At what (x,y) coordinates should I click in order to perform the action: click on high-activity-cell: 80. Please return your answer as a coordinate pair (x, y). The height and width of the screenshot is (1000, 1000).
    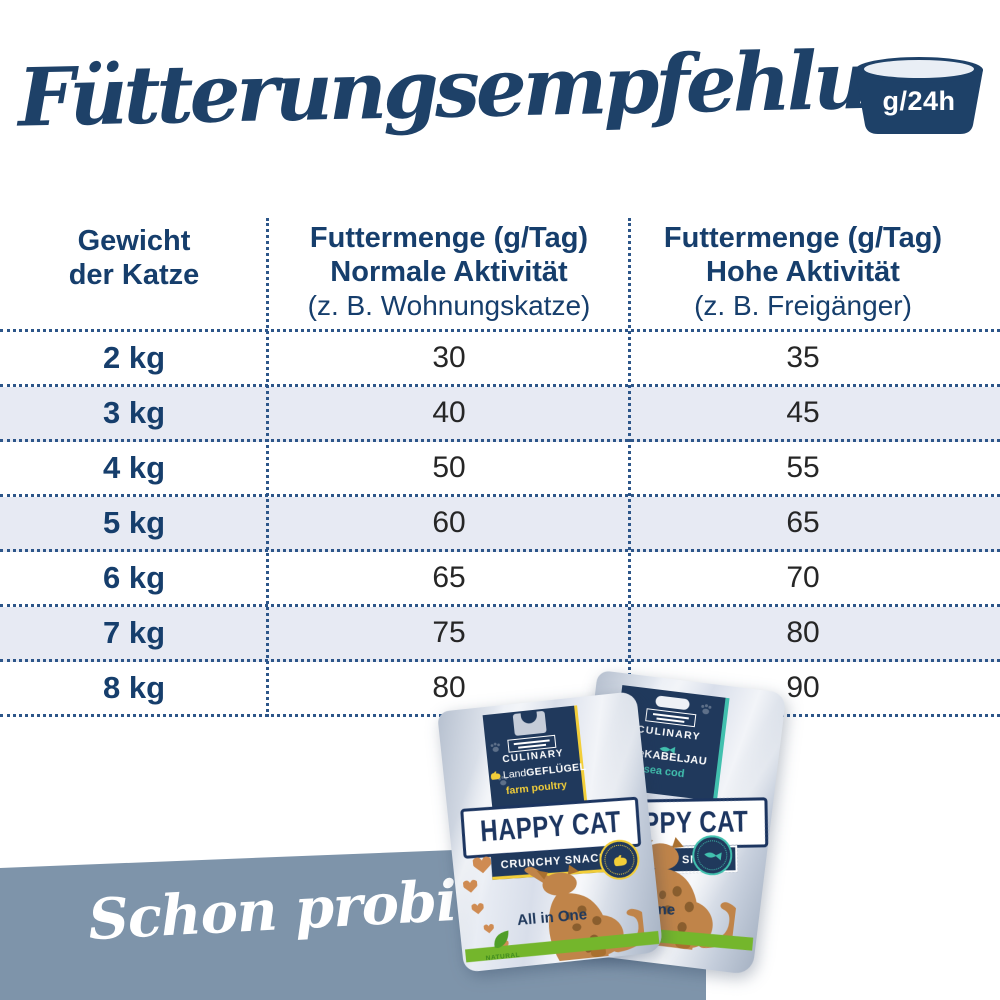
    Looking at the image, I should click on (803, 632).